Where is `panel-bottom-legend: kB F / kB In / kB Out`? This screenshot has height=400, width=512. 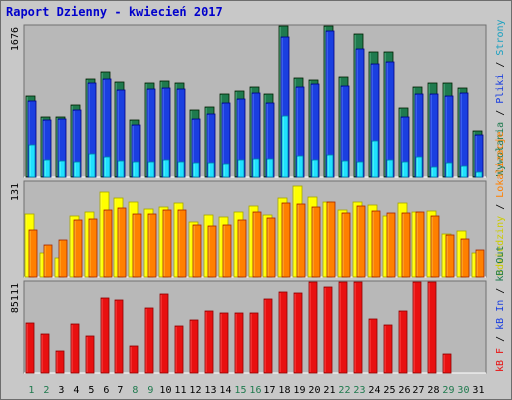
panel-bottom-legend: kB F / kB In / kB Out is located at coordinates (500, 309).